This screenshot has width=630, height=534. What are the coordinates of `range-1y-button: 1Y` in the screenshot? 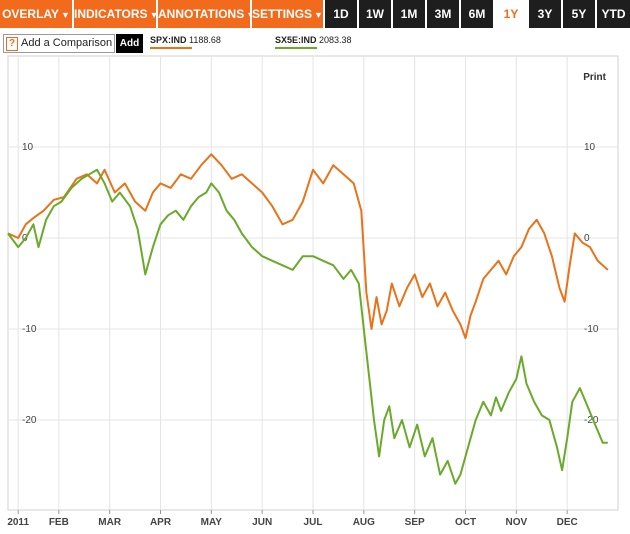 It's located at (511, 14).